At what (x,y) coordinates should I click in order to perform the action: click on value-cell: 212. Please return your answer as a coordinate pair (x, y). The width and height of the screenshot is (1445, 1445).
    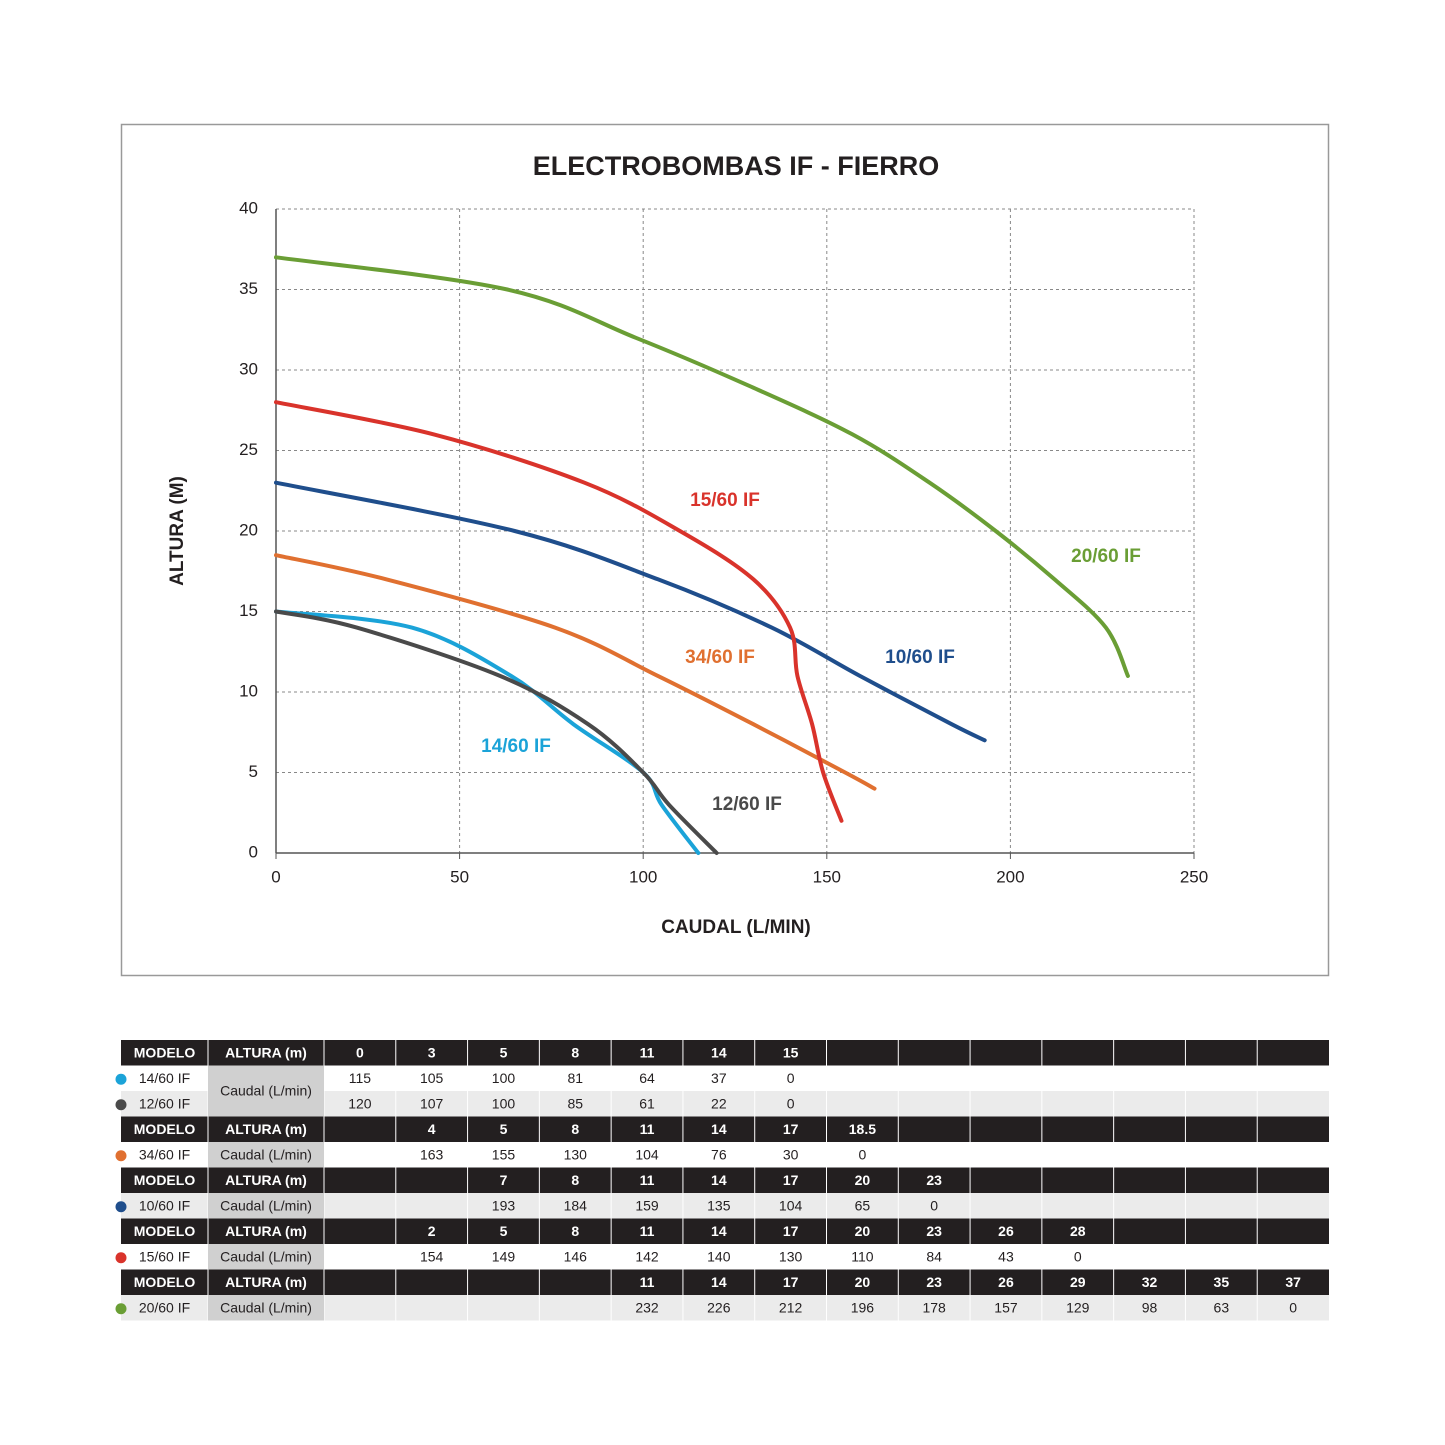
    Looking at the image, I should click on (791, 1307).